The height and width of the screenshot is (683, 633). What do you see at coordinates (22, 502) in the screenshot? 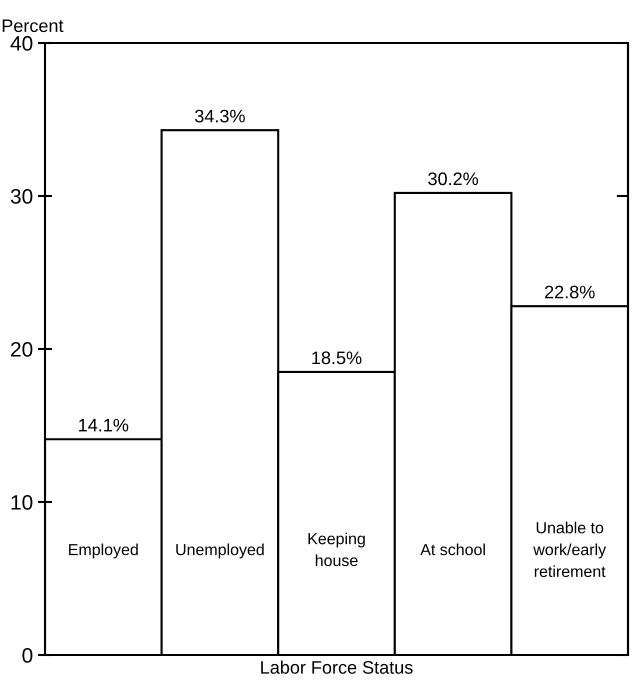
I see `y-tick-label: 10` at bounding box center [22, 502].